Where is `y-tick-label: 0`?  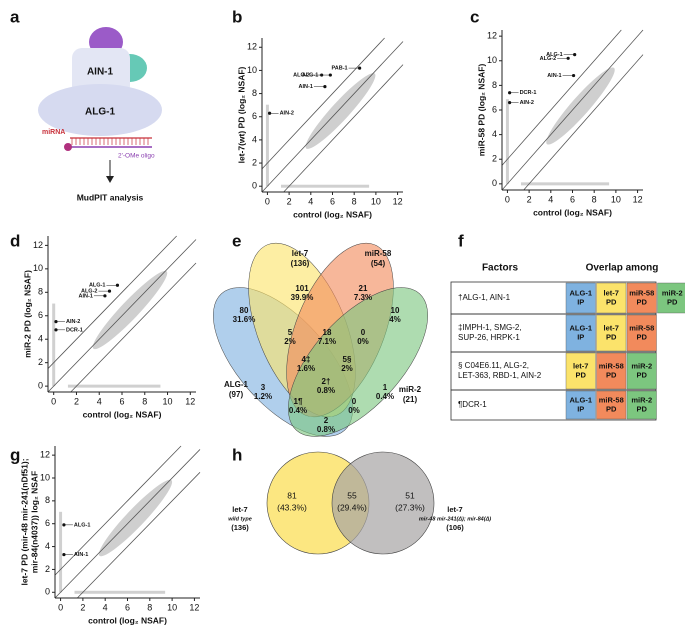 y-tick-label: 0 is located at coordinates (47, 592).